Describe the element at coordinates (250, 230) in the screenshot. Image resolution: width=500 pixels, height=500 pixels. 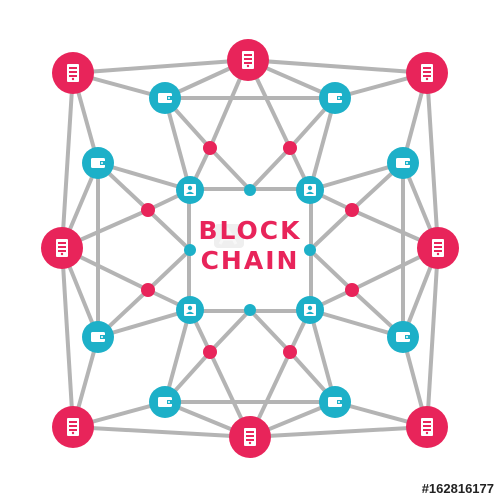
I see `title-block: BLOCK` at that location.